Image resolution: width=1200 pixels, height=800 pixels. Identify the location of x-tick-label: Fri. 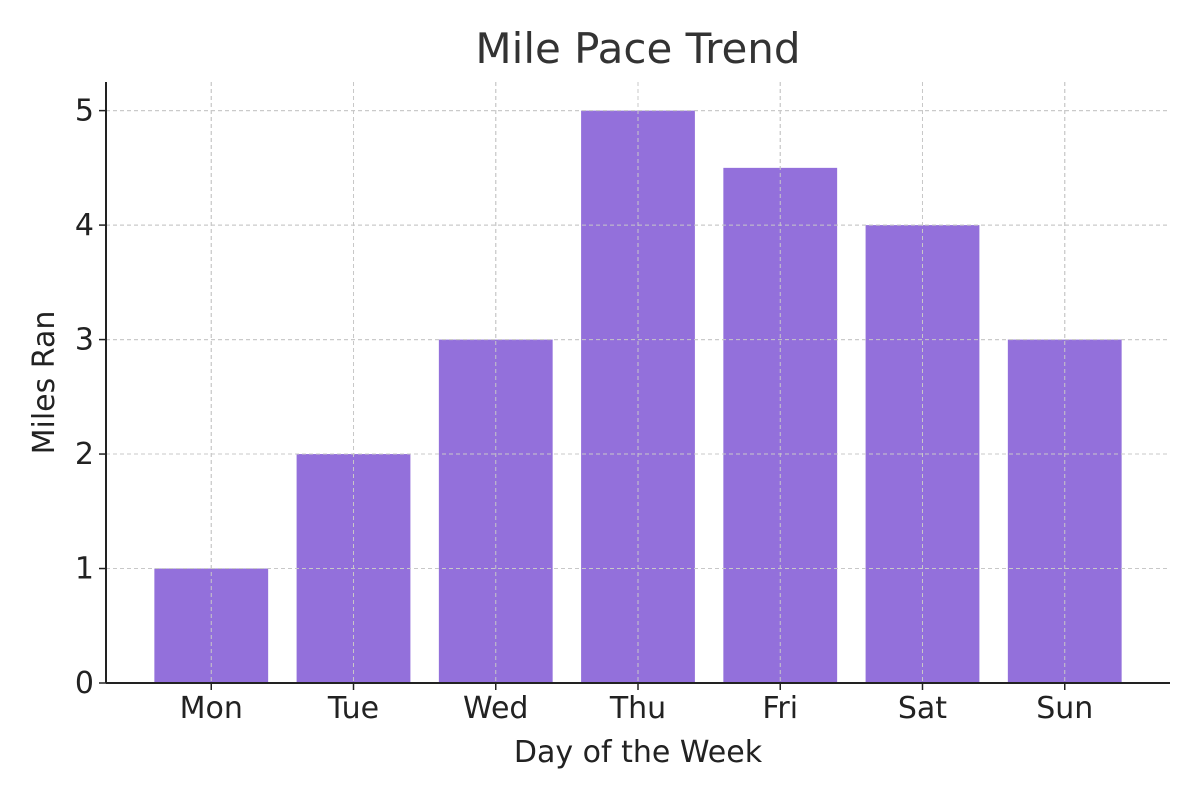
(780, 708).